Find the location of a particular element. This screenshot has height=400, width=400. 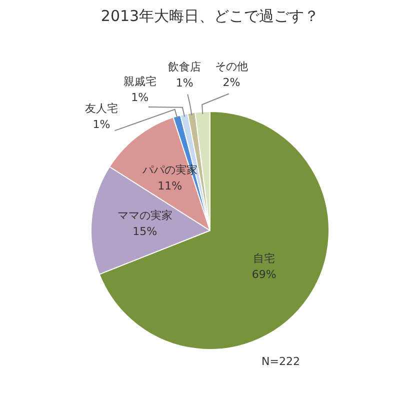

data-label: 69% is located at coordinates (264, 275).